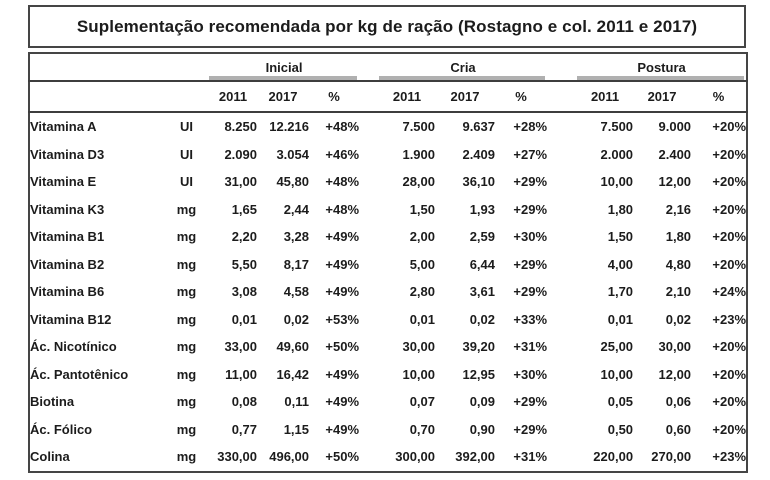 This screenshot has width=770, height=480. What do you see at coordinates (67, 154) in the screenshot?
I see `row-label: Vitamina D3` at bounding box center [67, 154].